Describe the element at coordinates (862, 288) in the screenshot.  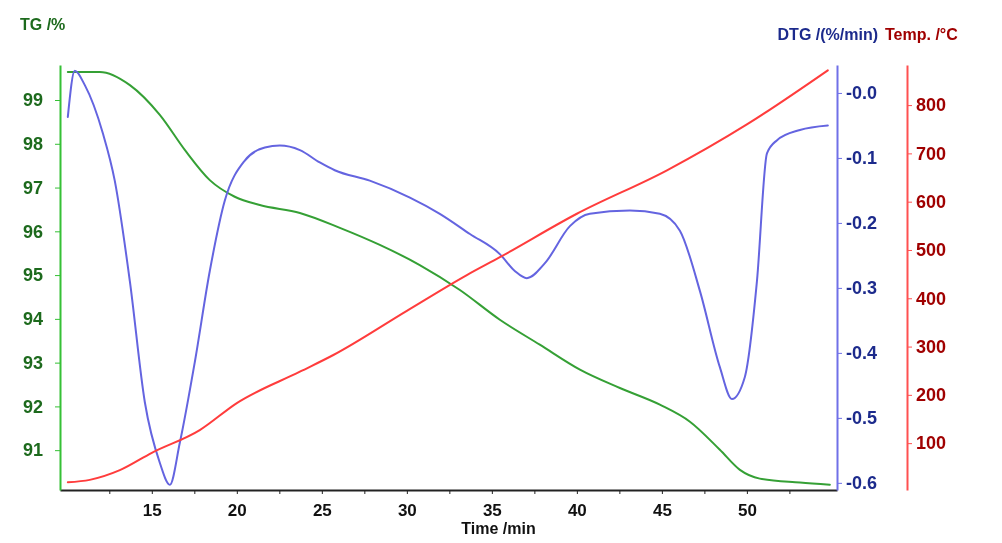
I see `y2-tick-label: -0.3` at that location.